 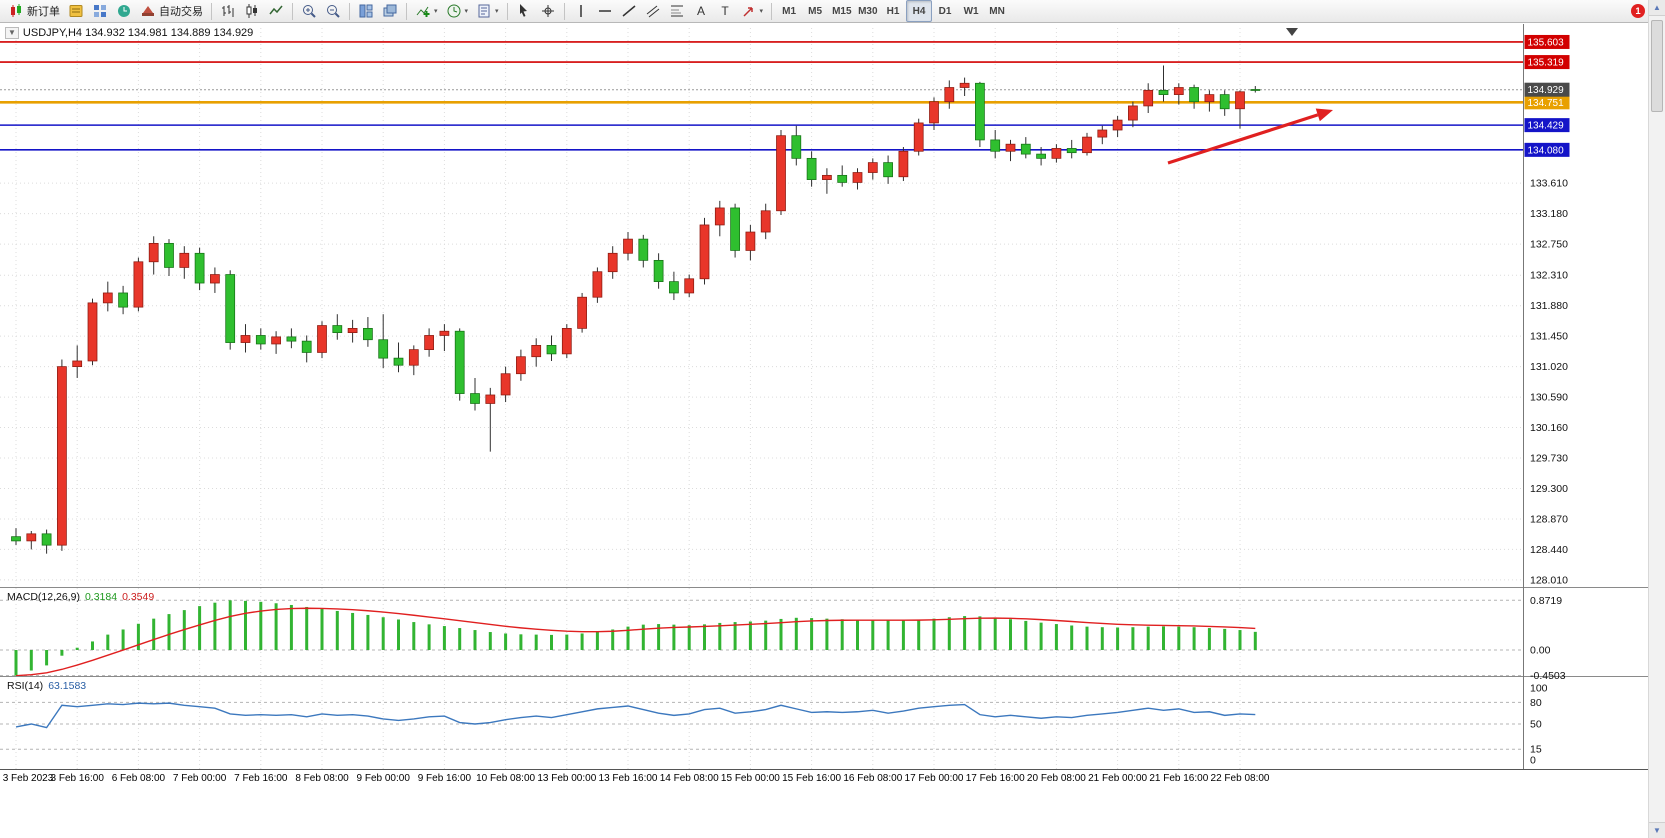 I want to click on rsi-name: RSI(14), so click(x=25, y=686).